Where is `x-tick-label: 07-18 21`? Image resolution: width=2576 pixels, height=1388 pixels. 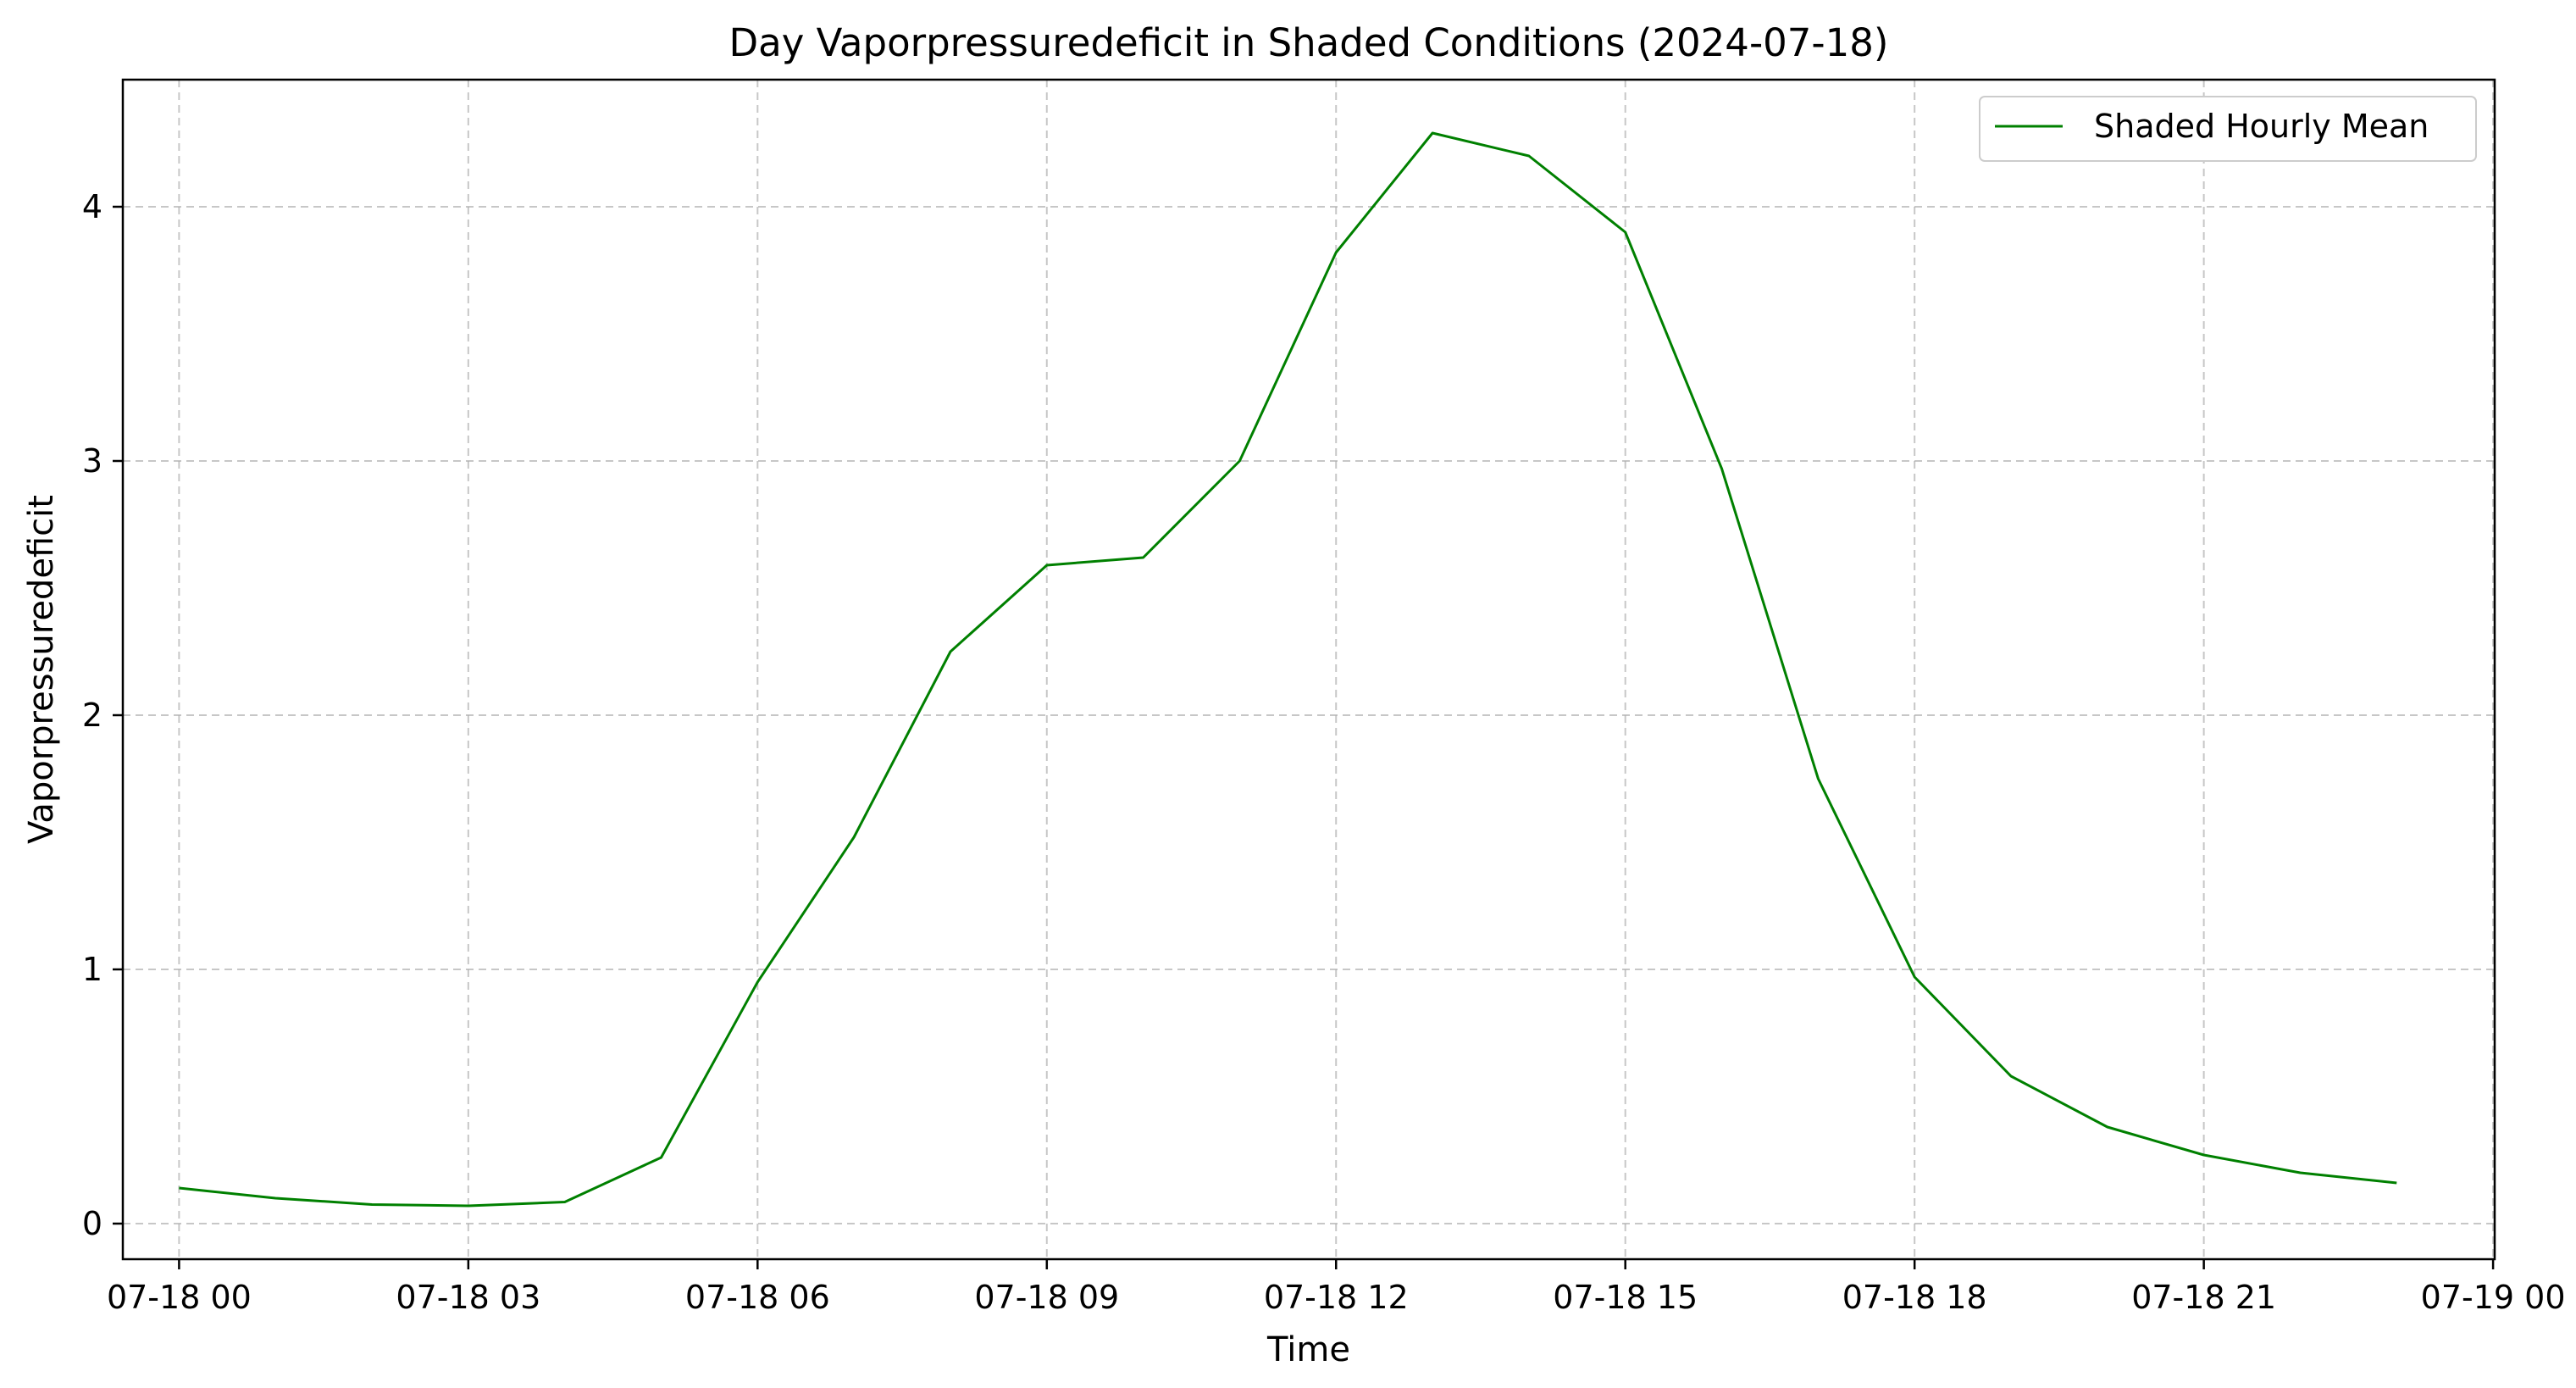
x-tick-label: 07-18 21 is located at coordinates (2203, 1297).